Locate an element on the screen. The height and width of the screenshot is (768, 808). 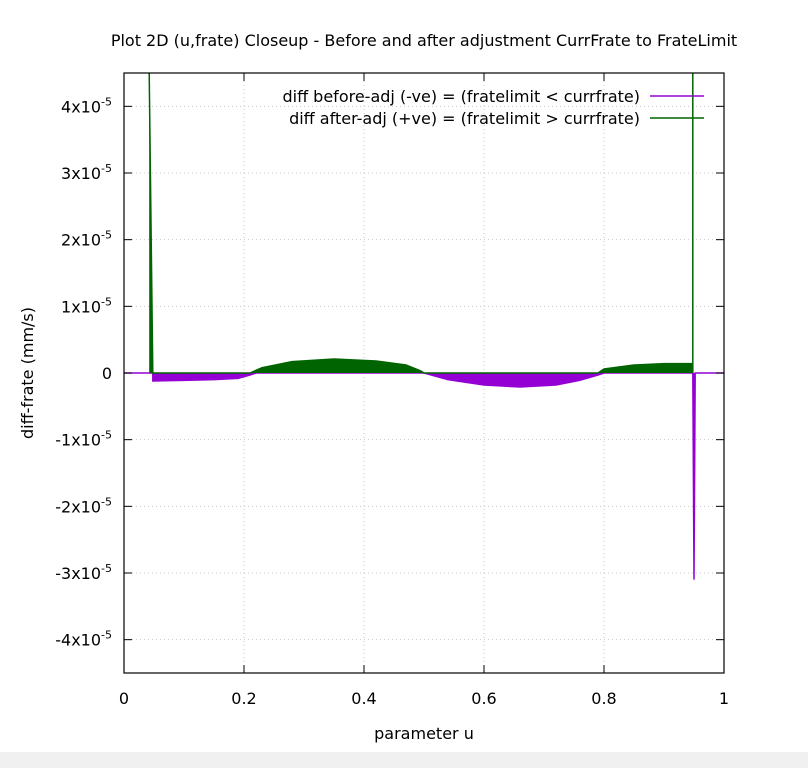
x-tick-label: 0.4 is located at coordinates (363, 698).